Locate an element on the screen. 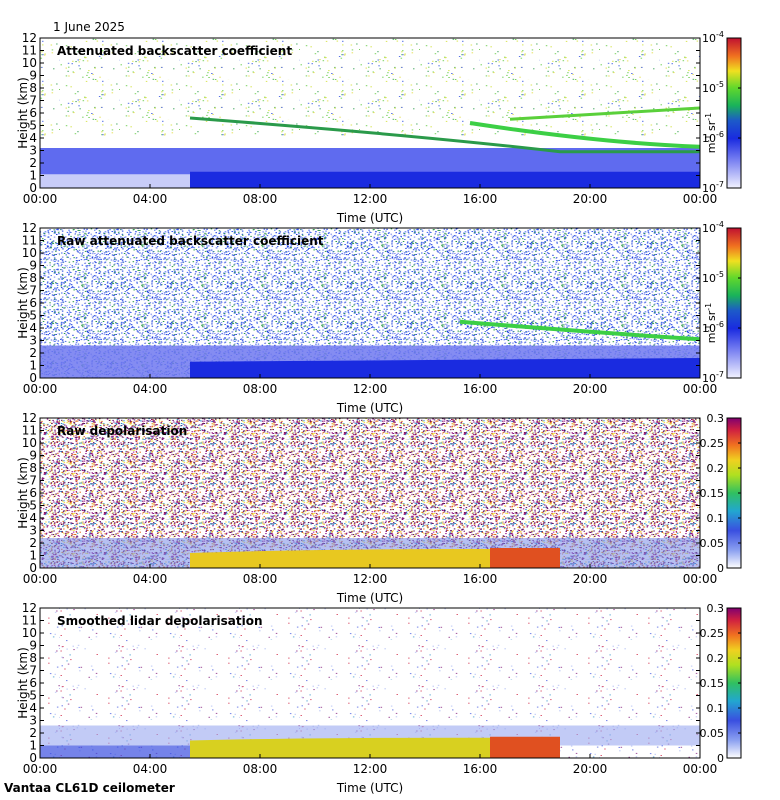 The width and height of the screenshot is (780, 800). colorbar-tick-label: 0.05 is located at coordinates (712, 543).